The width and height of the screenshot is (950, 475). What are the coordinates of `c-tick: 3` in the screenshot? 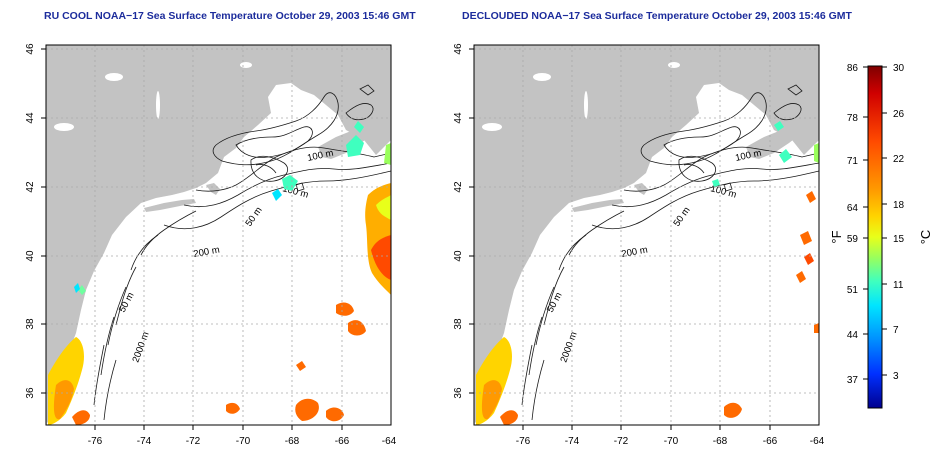 It's located at (896, 376).